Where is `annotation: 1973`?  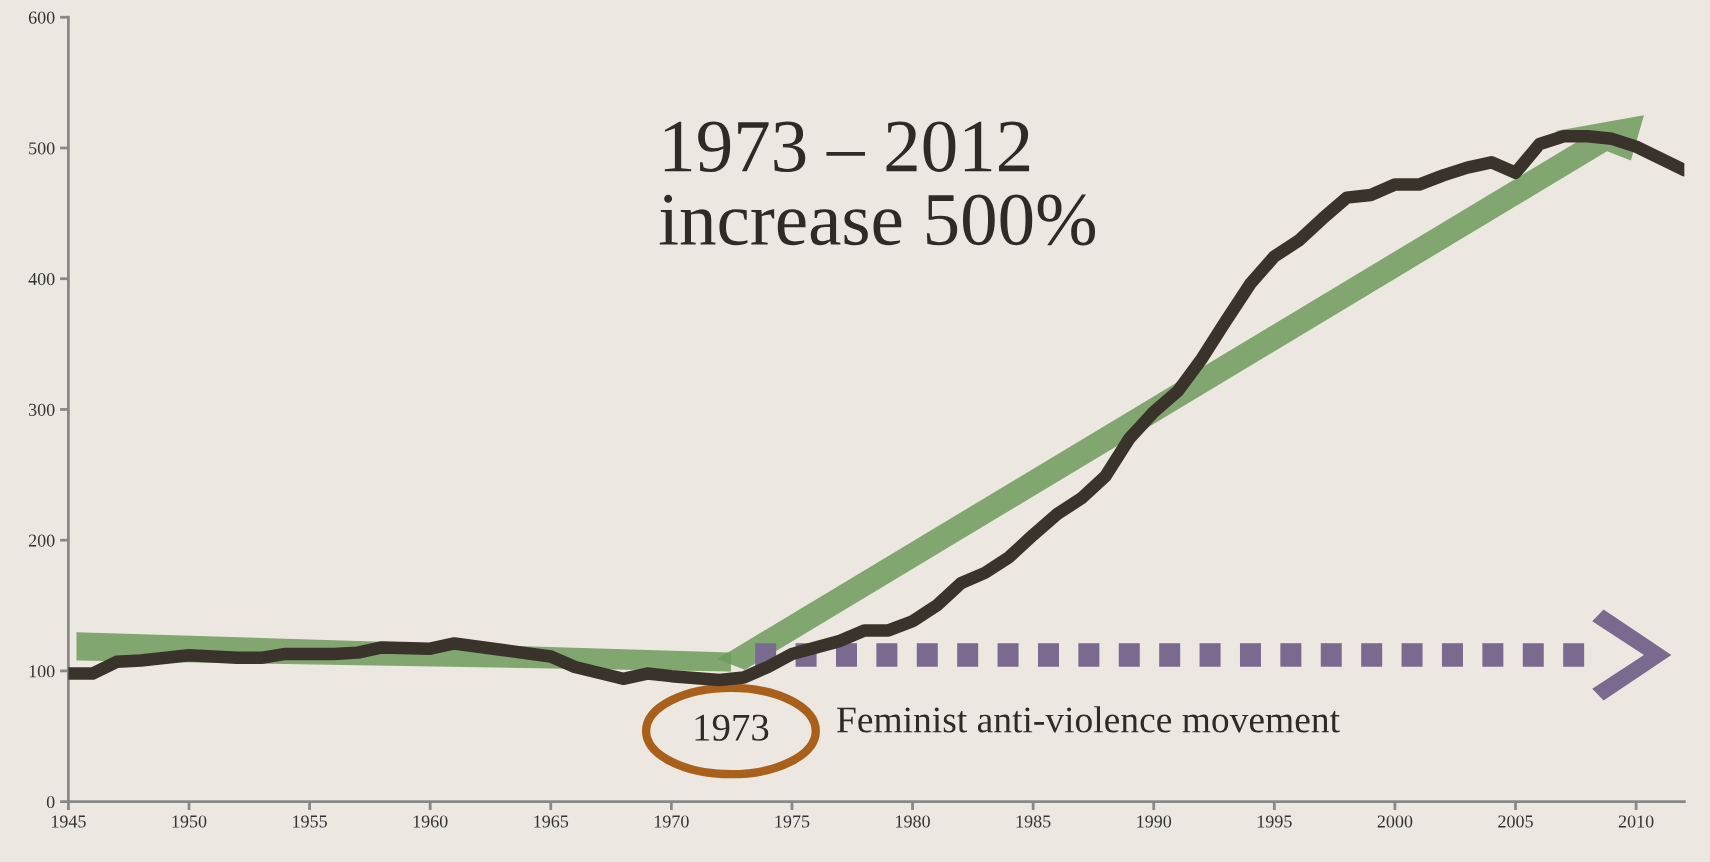 annotation: 1973 is located at coordinates (732, 727).